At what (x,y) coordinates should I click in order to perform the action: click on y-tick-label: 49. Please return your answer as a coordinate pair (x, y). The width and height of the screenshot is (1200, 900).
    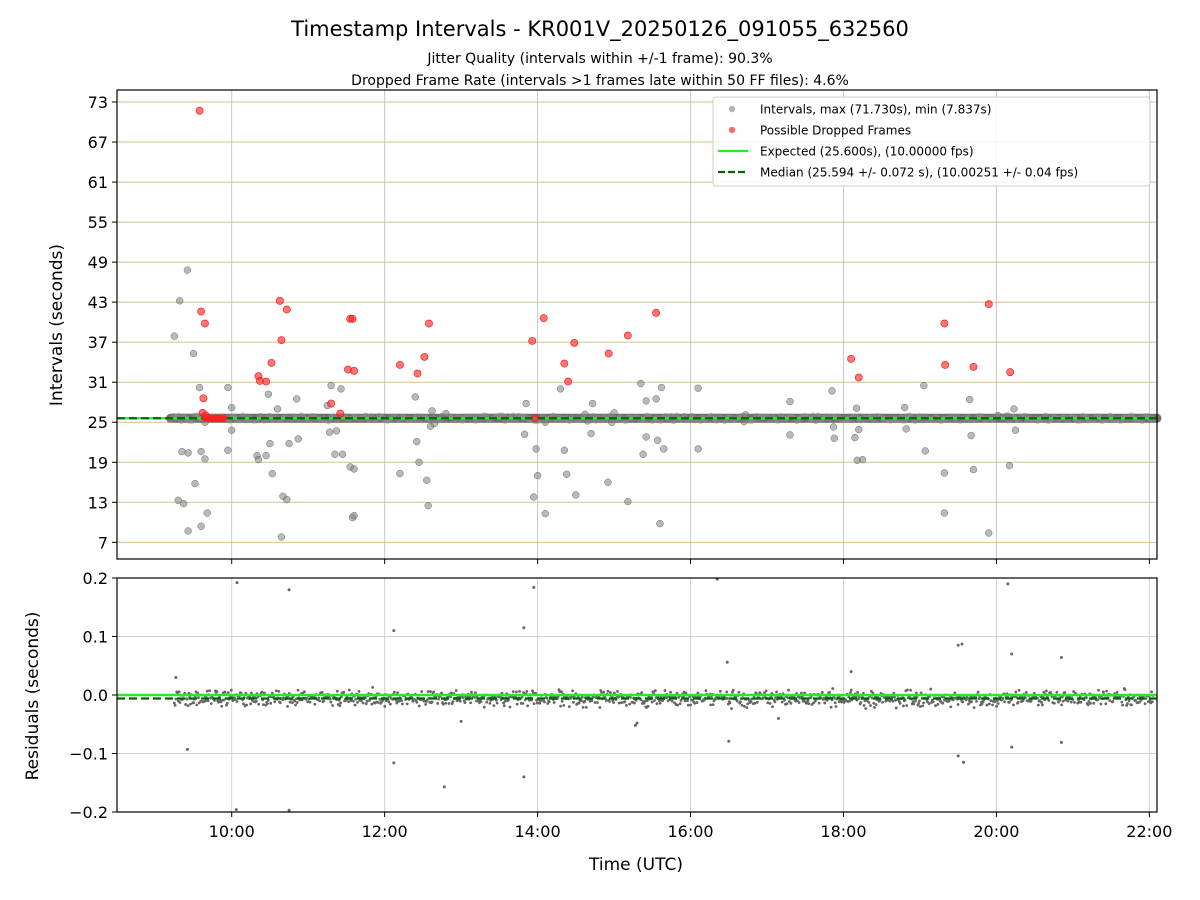
    Looking at the image, I should click on (98, 262).